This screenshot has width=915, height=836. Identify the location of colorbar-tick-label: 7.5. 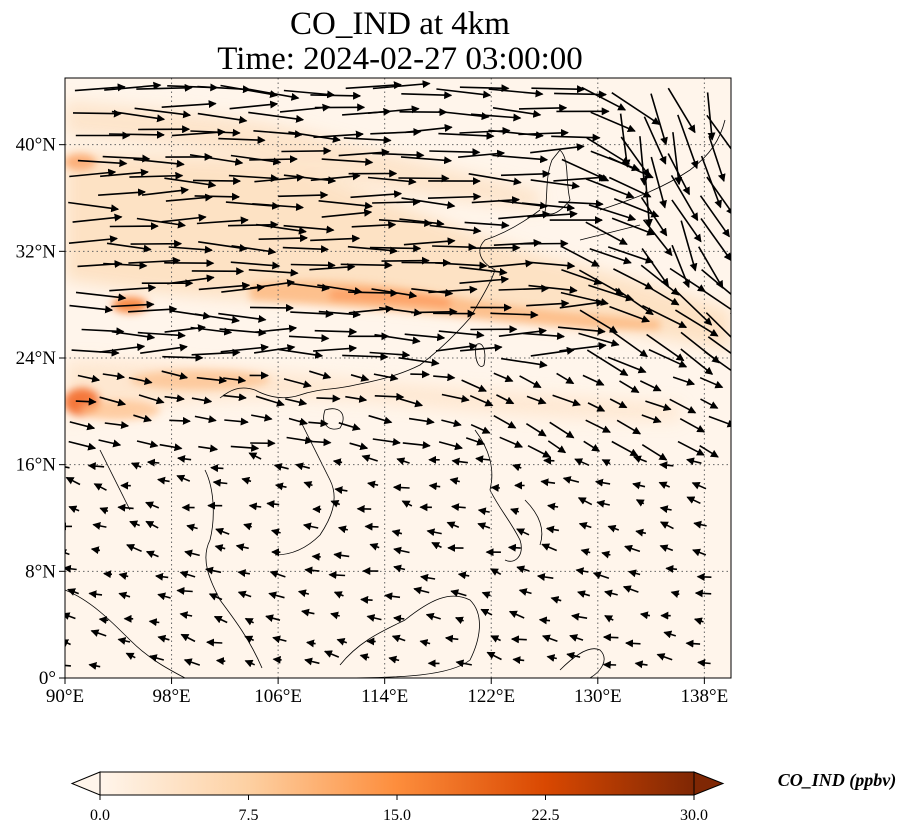
(249, 815).